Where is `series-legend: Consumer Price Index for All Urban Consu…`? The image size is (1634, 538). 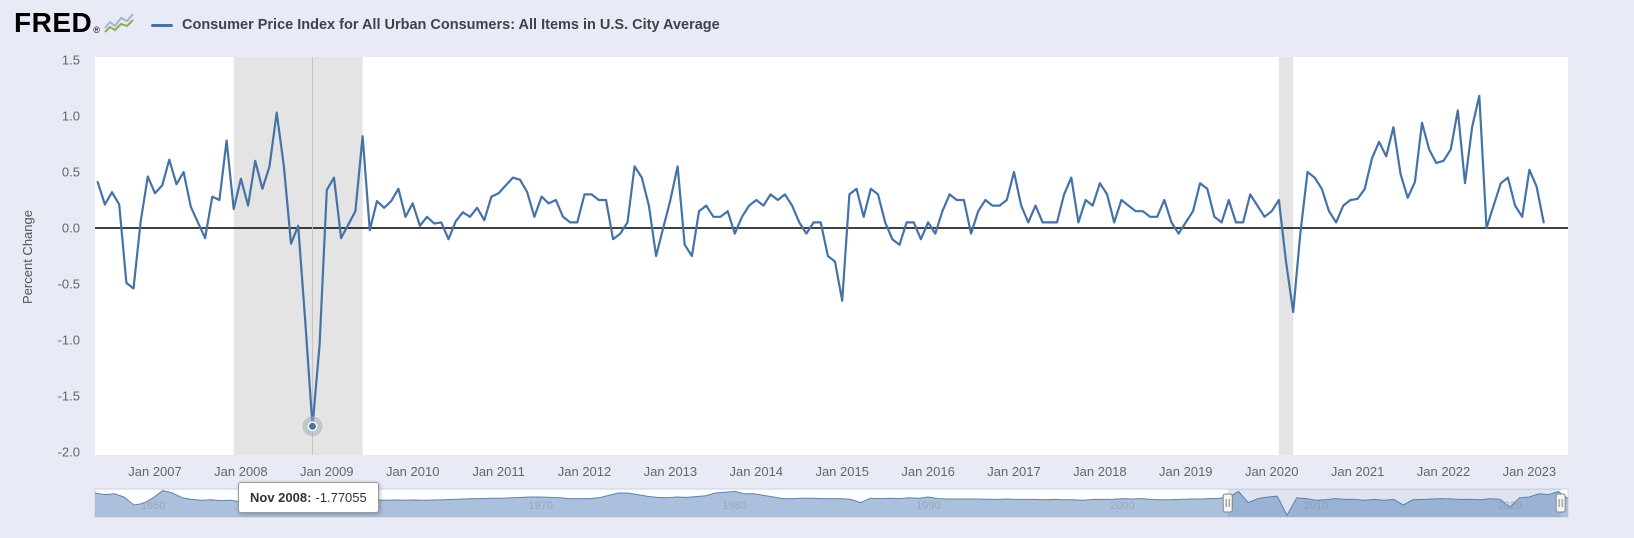 series-legend: Consumer Price Index for All Urban Consu… is located at coordinates (435, 25).